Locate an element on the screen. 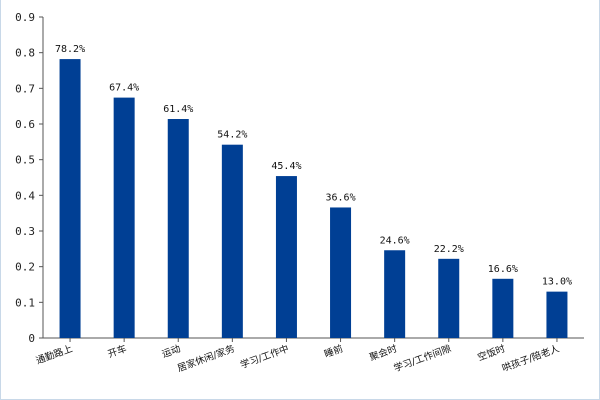  y-tick-label: 0.9 is located at coordinates (25, 17).